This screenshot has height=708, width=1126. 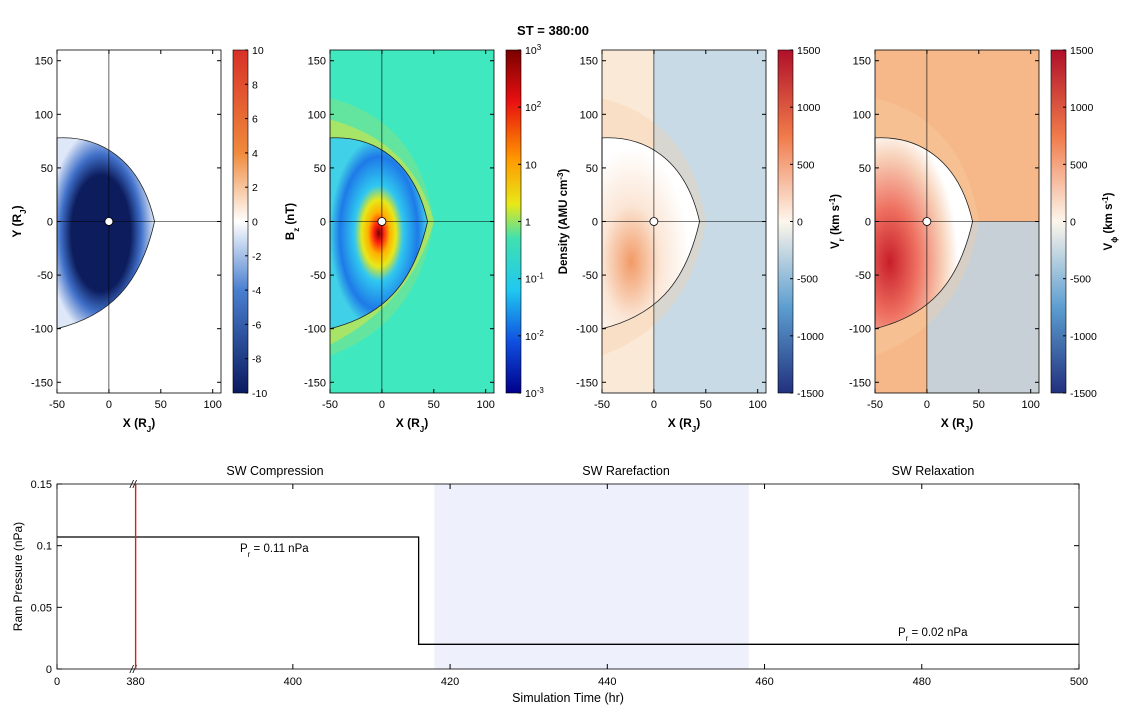 What do you see at coordinates (591, 576) in the screenshot?
I see `rarefaction-shading` at bounding box center [591, 576].